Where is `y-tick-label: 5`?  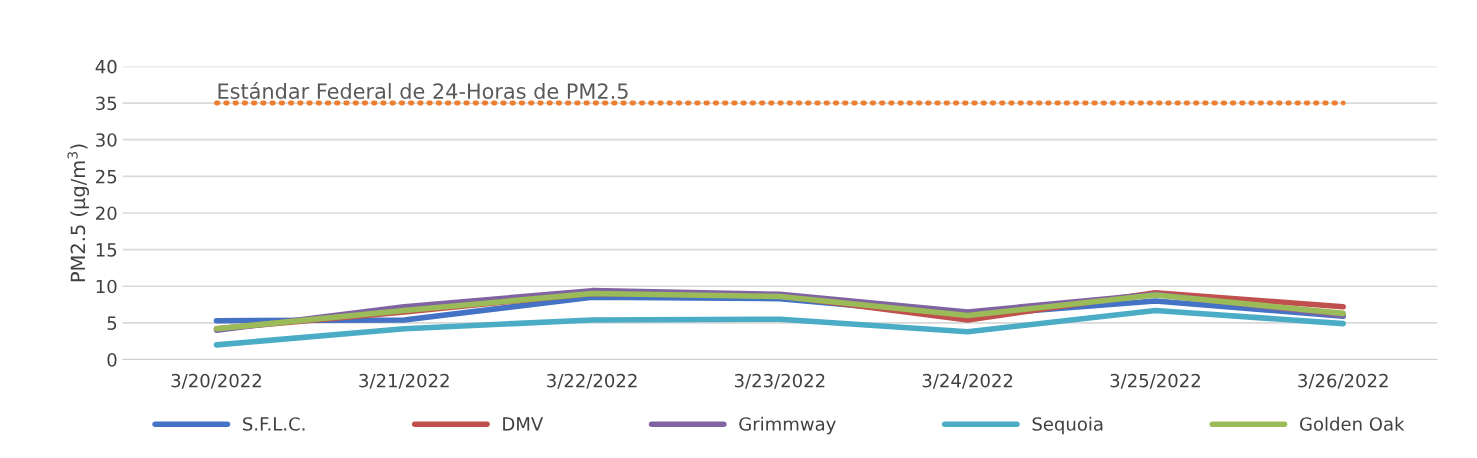
y-tick-label: 5 is located at coordinates (112, 323).